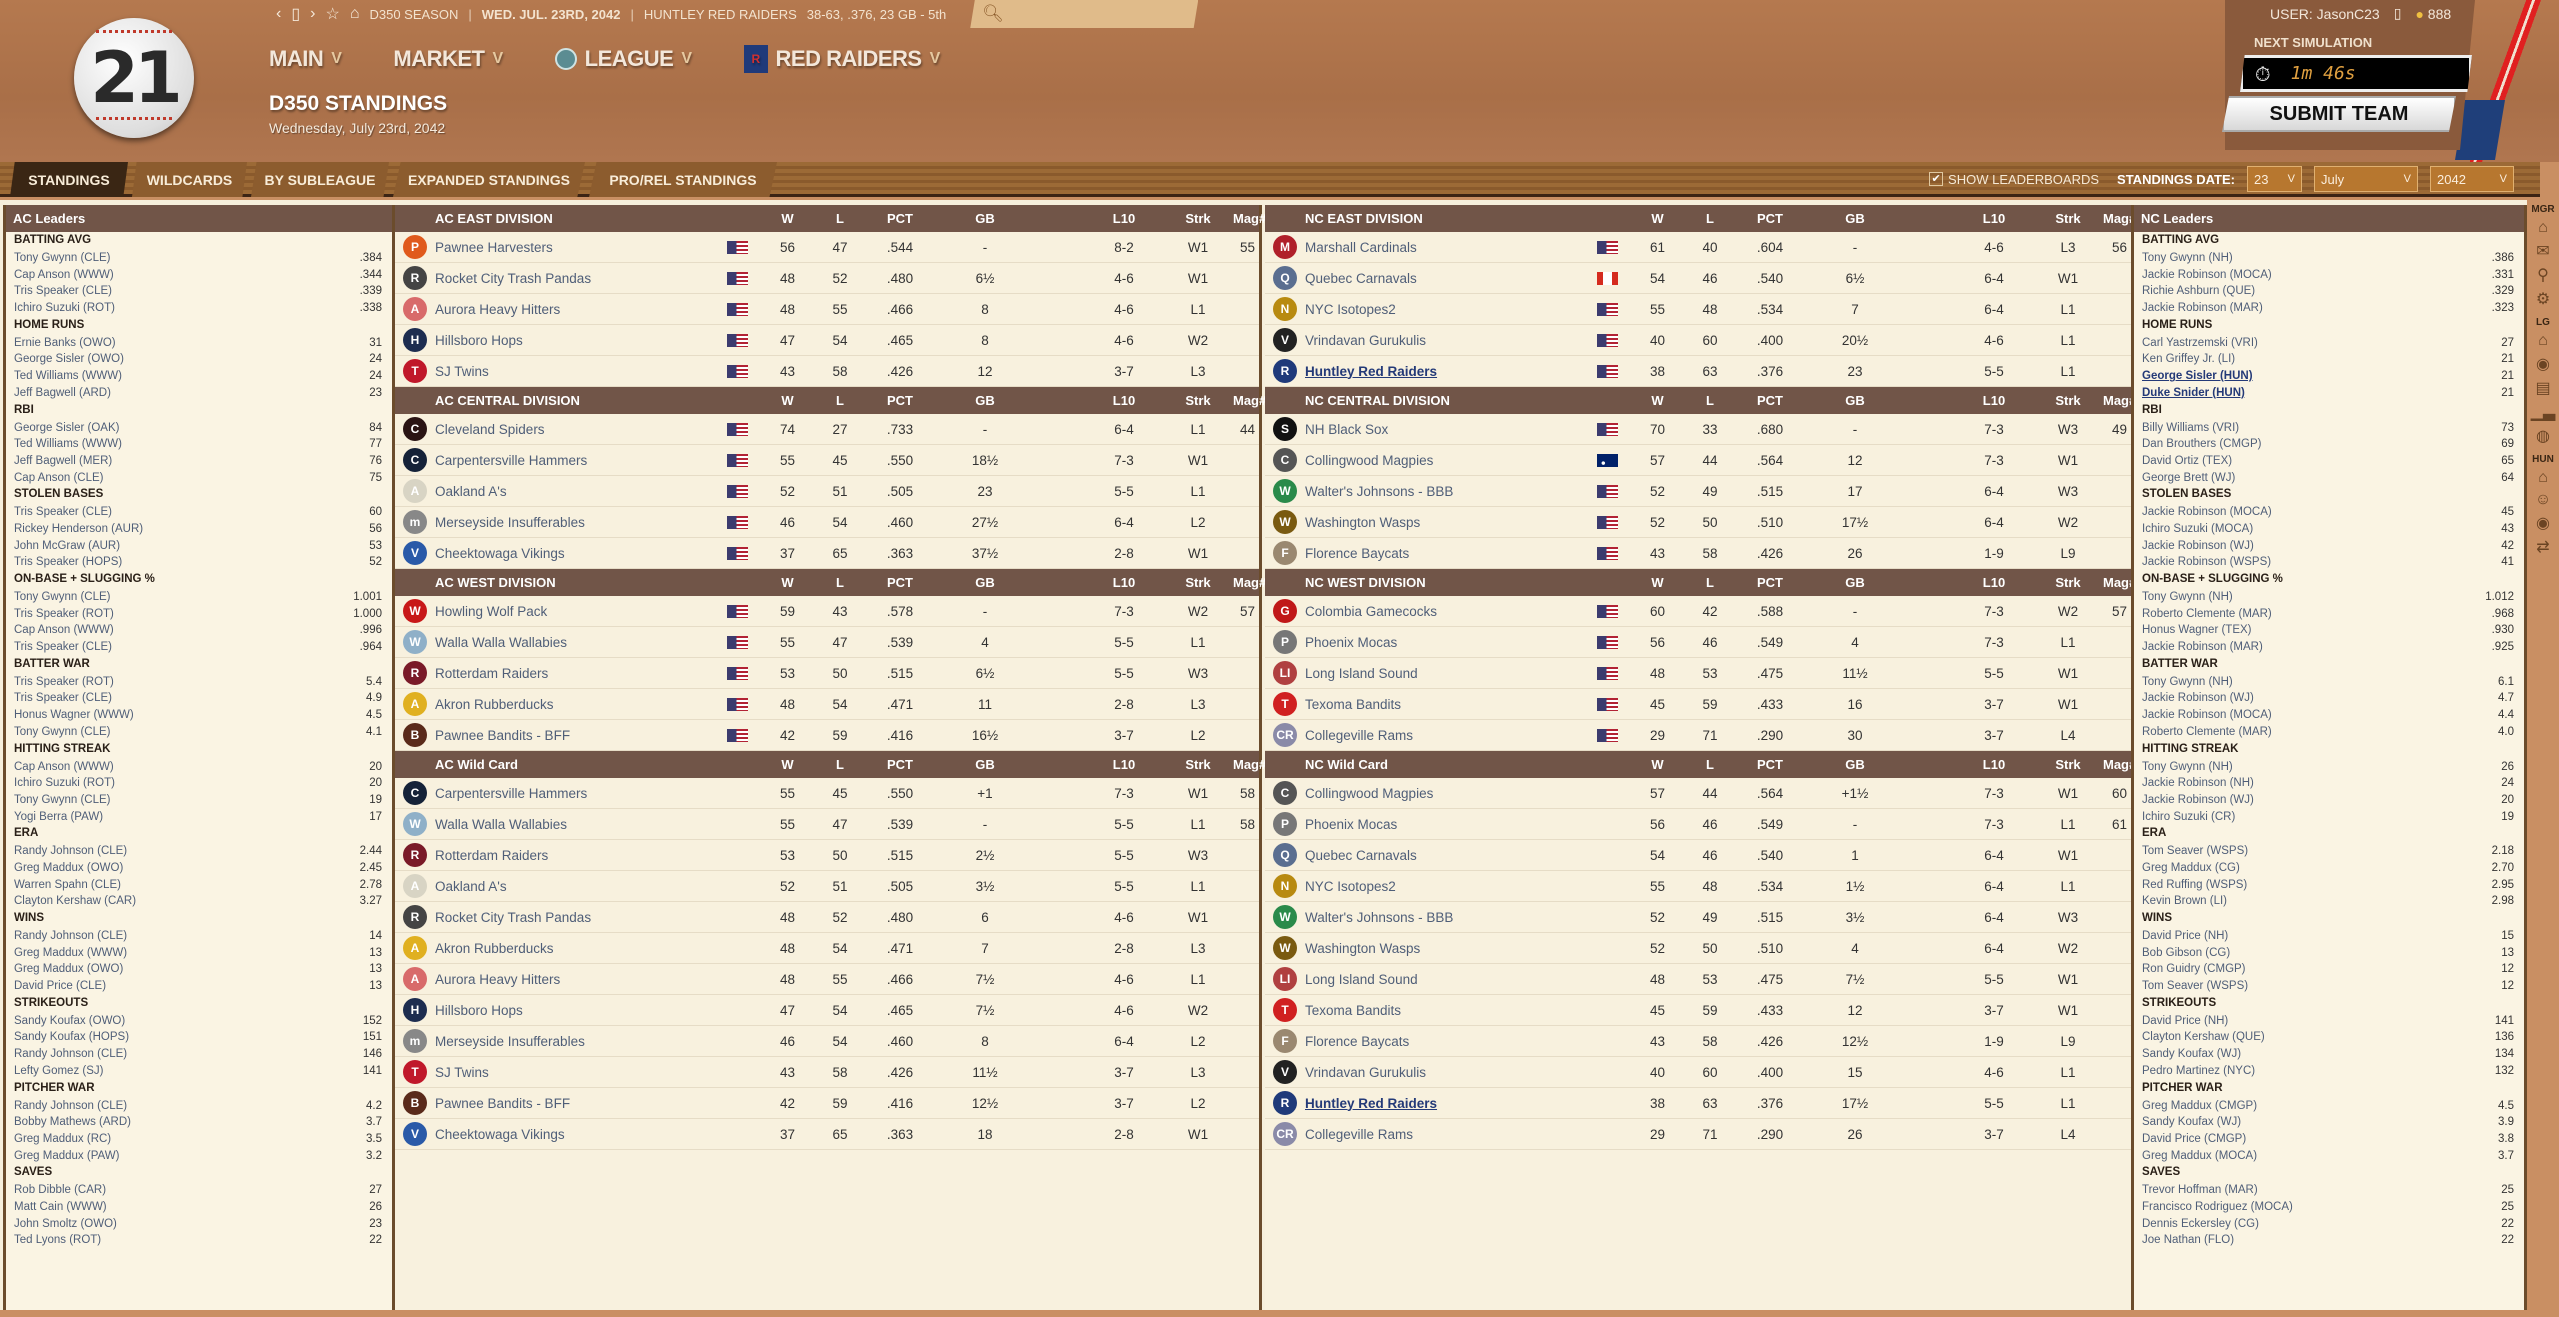 This screenshot has width=2559, height=1317. Describe the element at coordinates (199, 1156) in the screenshot. I see `leader-row: Greg Maddux (PAW) 3.2` at that location.